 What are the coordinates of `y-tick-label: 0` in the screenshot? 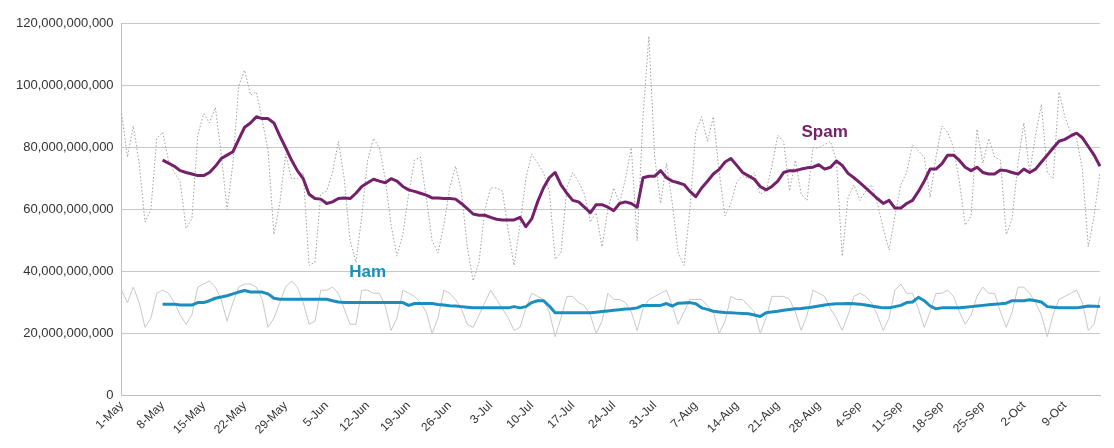 It's located at (110, 395).